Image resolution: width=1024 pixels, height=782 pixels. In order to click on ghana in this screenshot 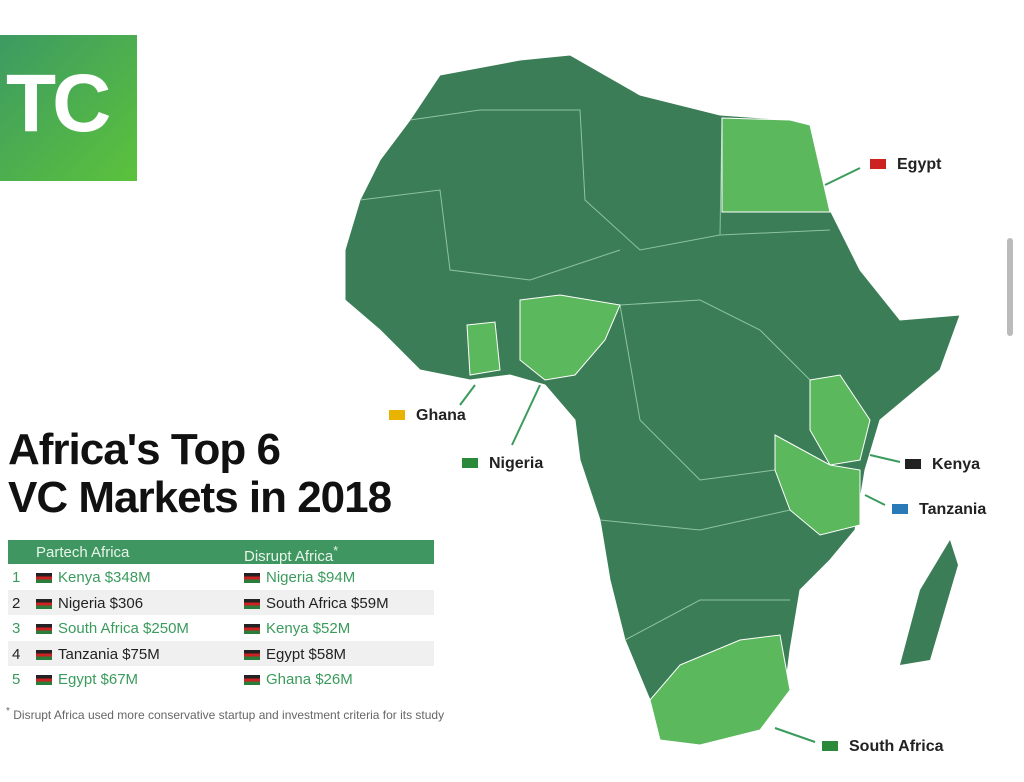, I will do `click(483, 348)`.